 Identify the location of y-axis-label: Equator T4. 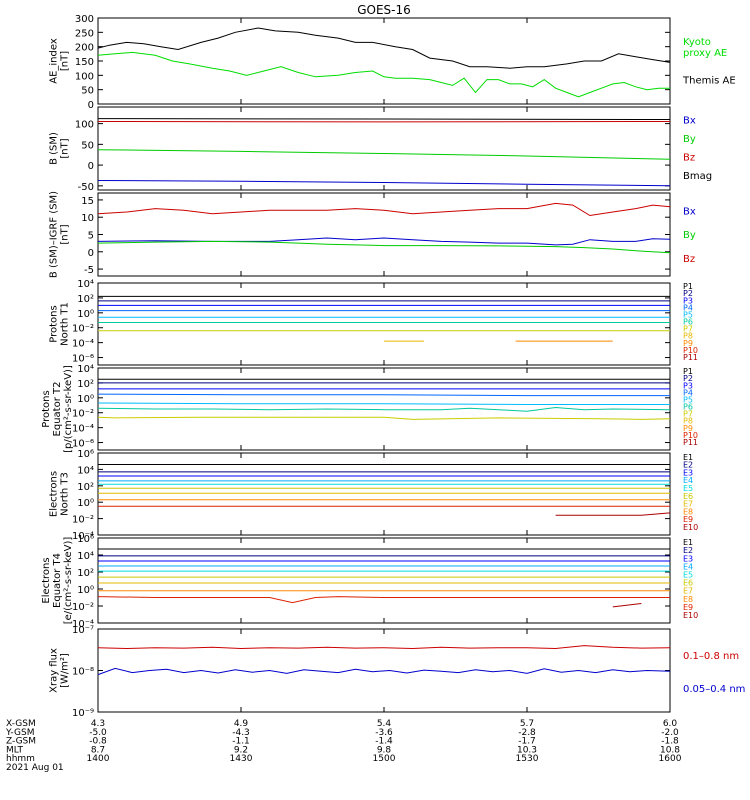
(57, 580).